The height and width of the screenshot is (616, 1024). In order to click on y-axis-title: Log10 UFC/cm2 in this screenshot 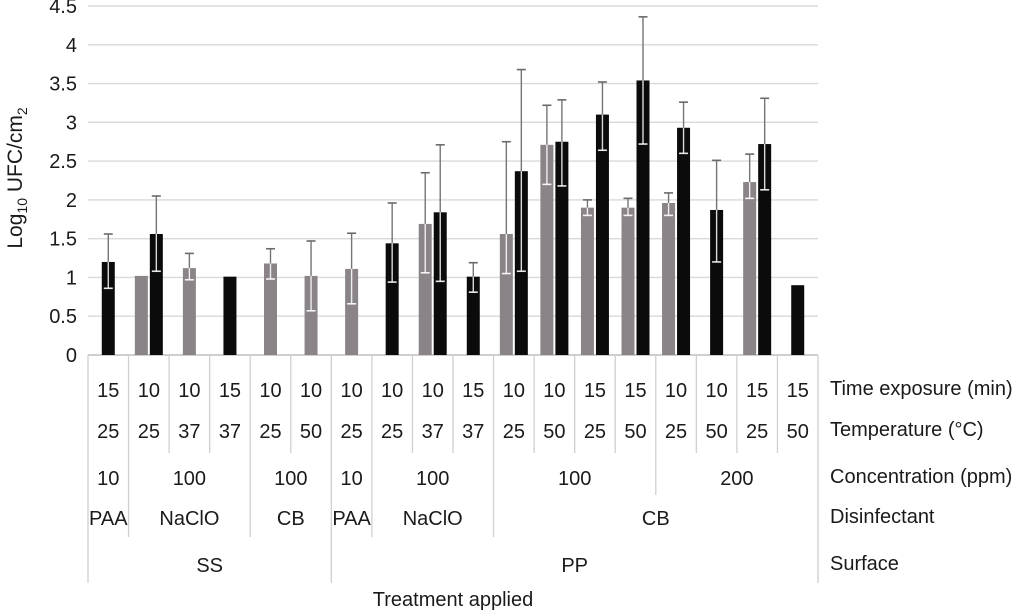, I will do `click(24, 178)`.